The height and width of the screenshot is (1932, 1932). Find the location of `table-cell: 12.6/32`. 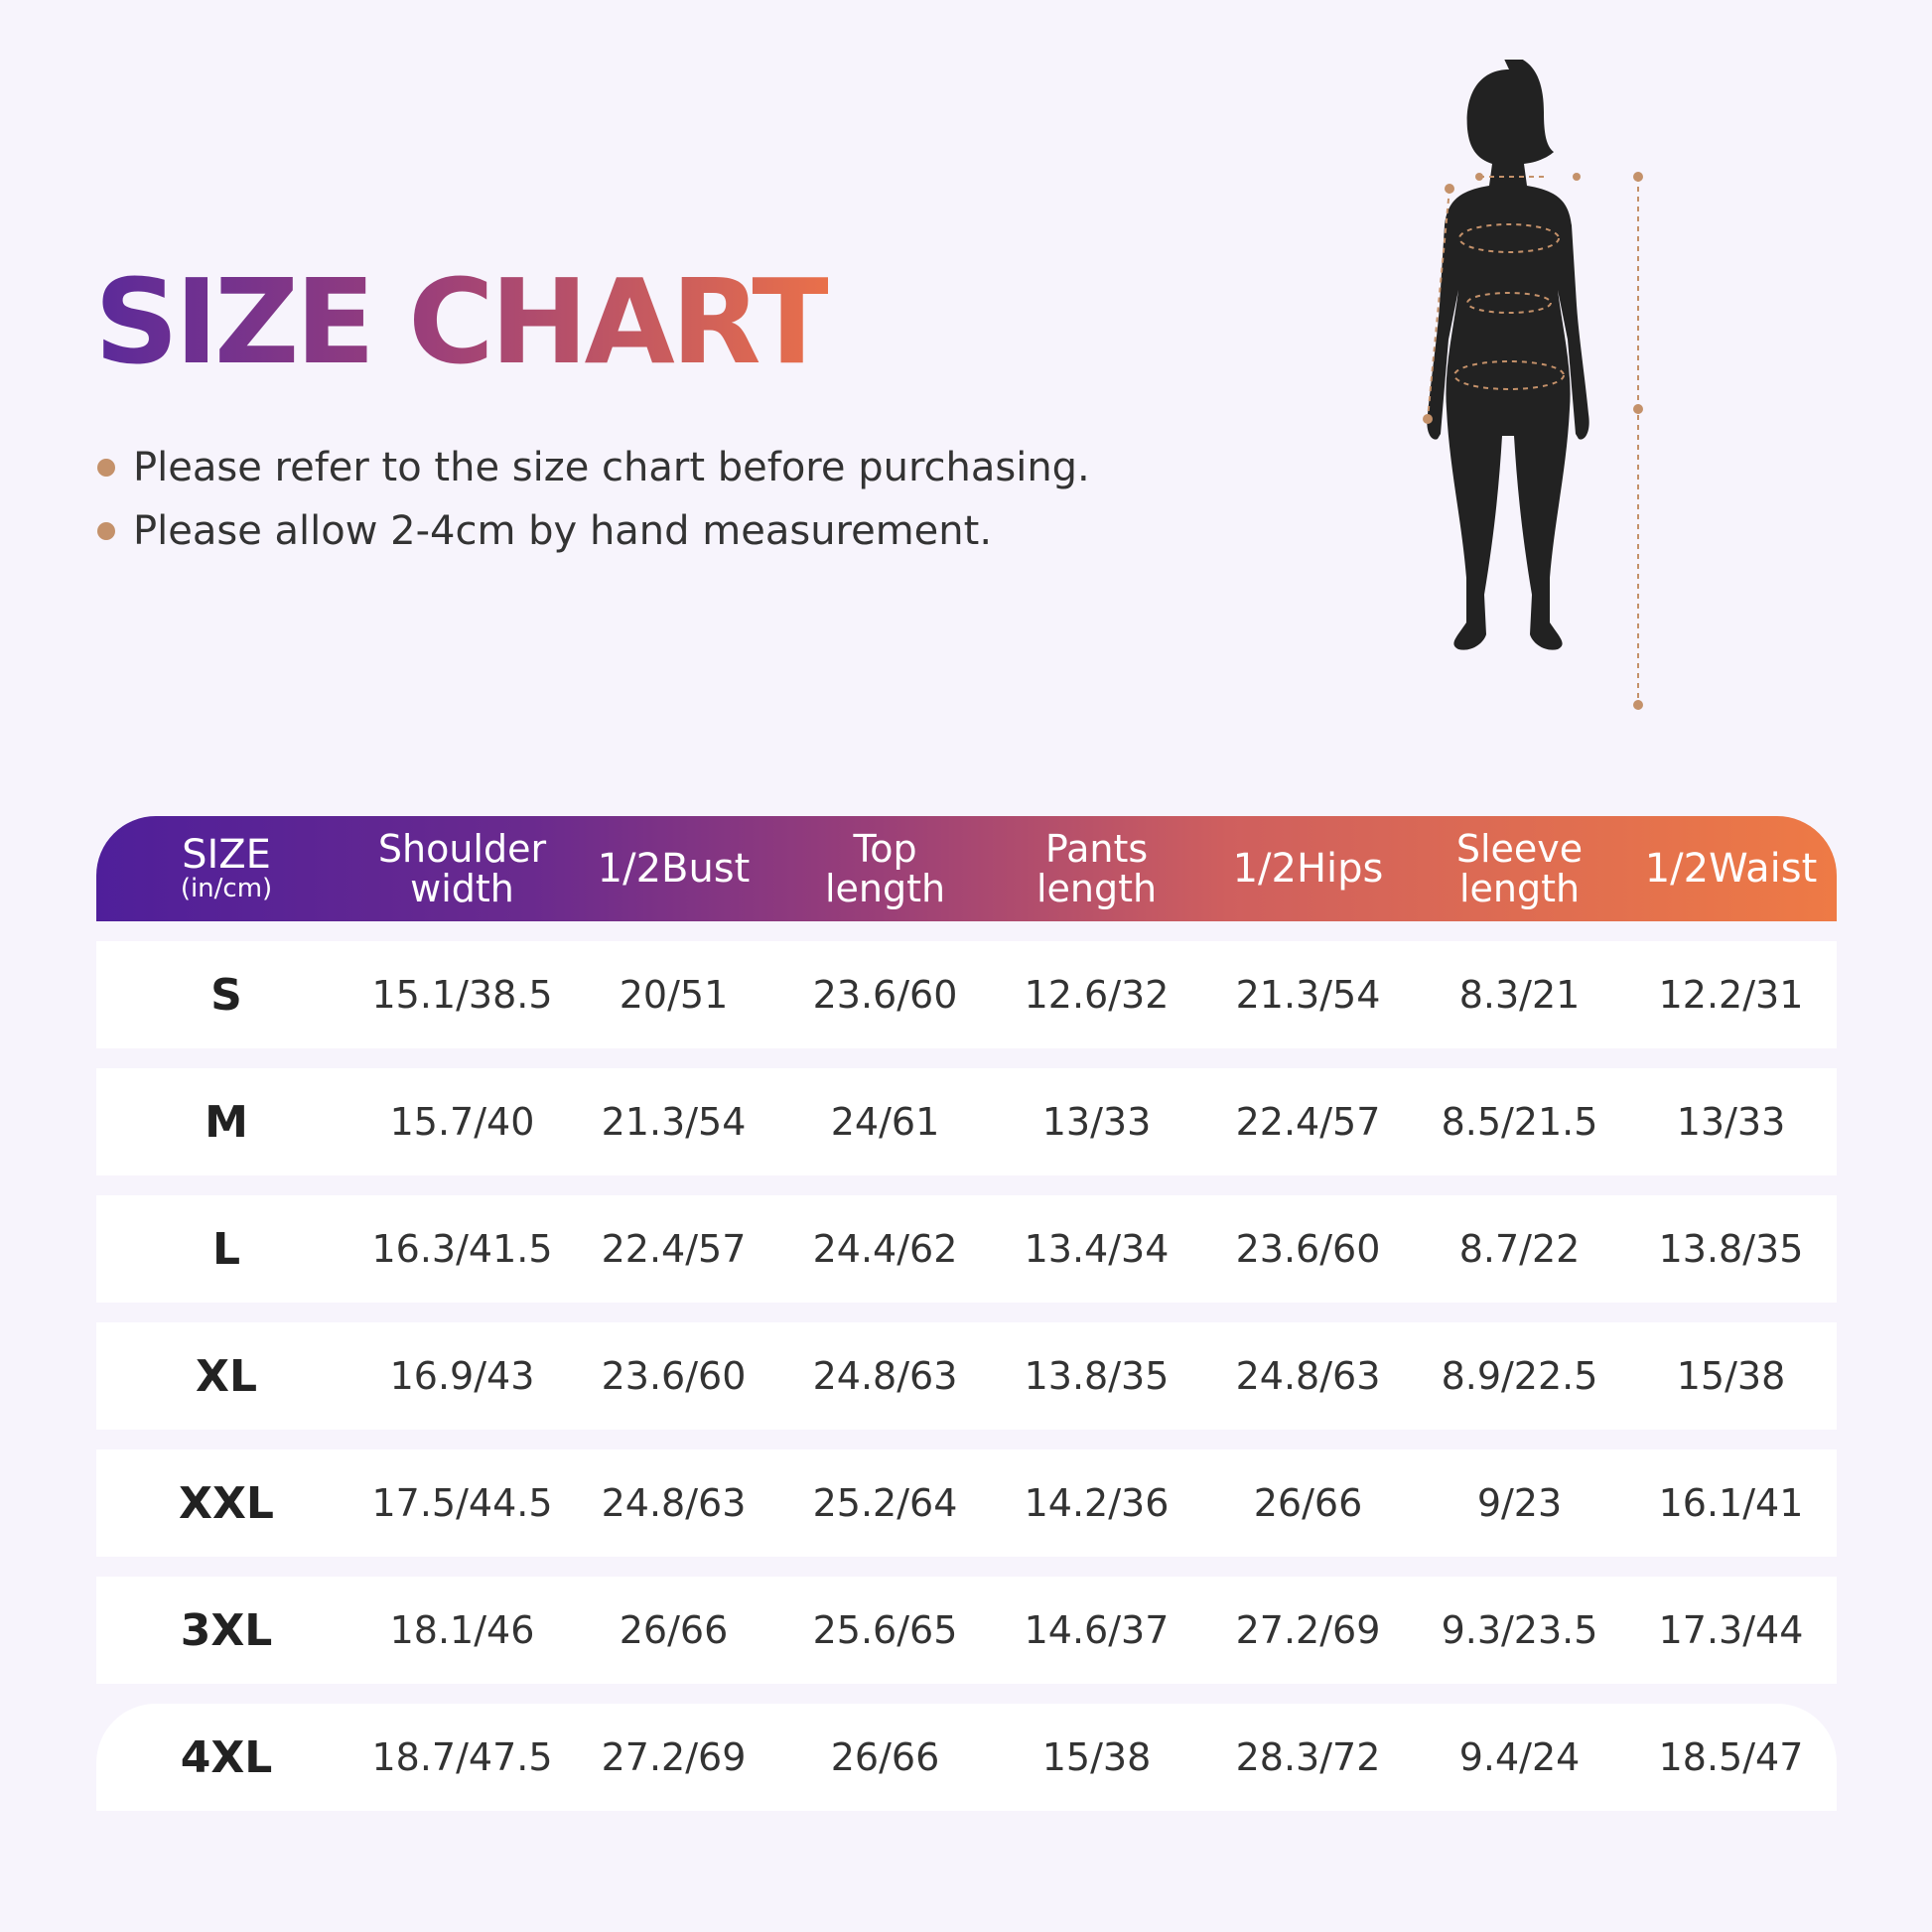

table-cell: 12.6/32 is located at coordinates (1097, 995).